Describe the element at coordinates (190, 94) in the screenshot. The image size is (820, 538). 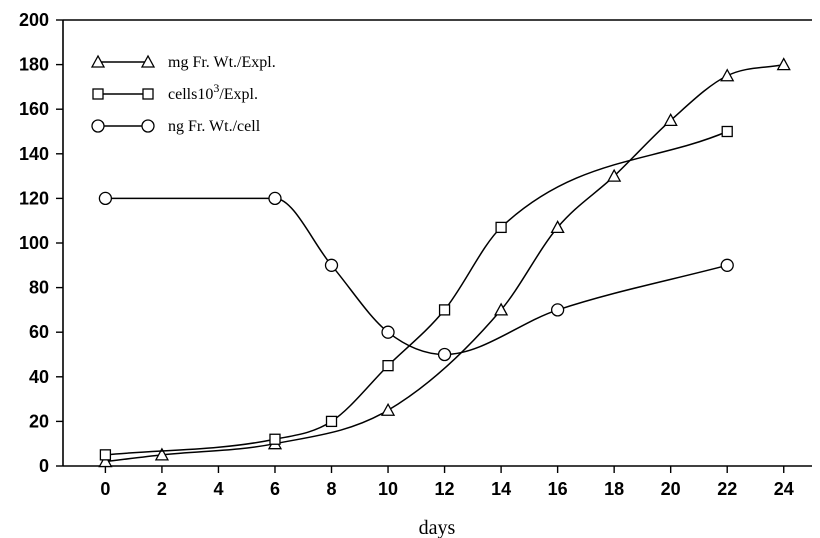
I see `legend-label-base: cells10` at that location.